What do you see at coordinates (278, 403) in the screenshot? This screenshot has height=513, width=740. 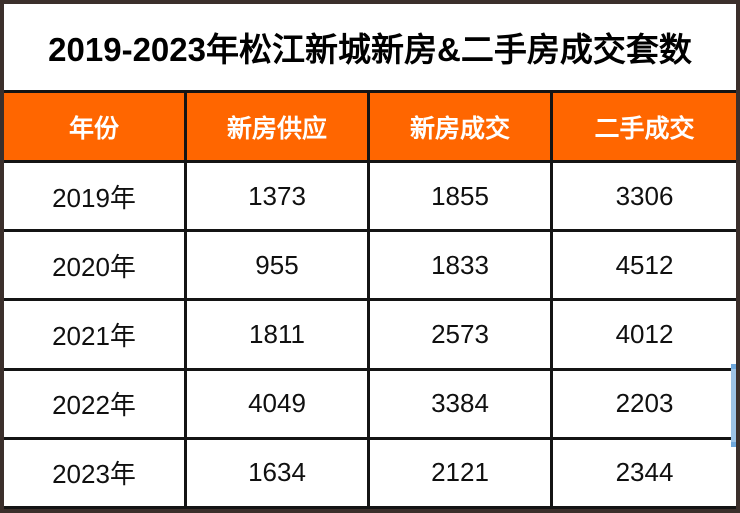 I see `cell-new-supply: 4049` at bounding box center [278, 403].